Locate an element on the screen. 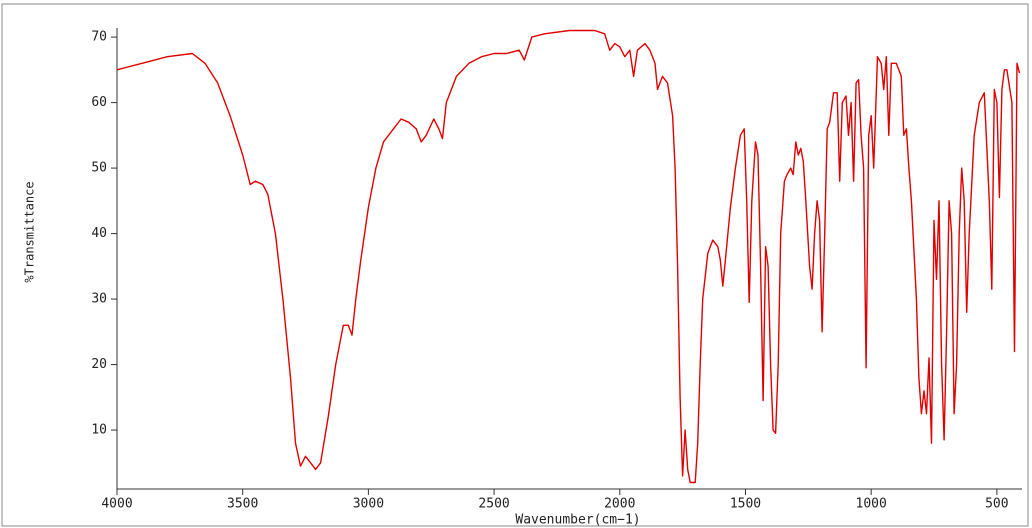  x-tick-label: 500 is located at coordinates (996, 504).